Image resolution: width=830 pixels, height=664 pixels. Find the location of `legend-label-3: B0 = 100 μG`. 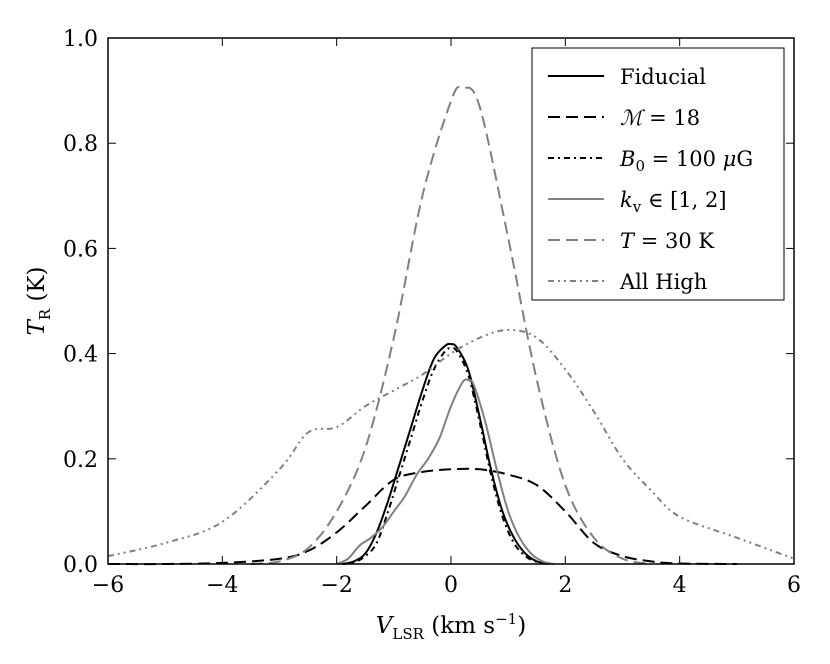

legend-label-3: B0 = 100 μG is located at coordinates (686, 161).